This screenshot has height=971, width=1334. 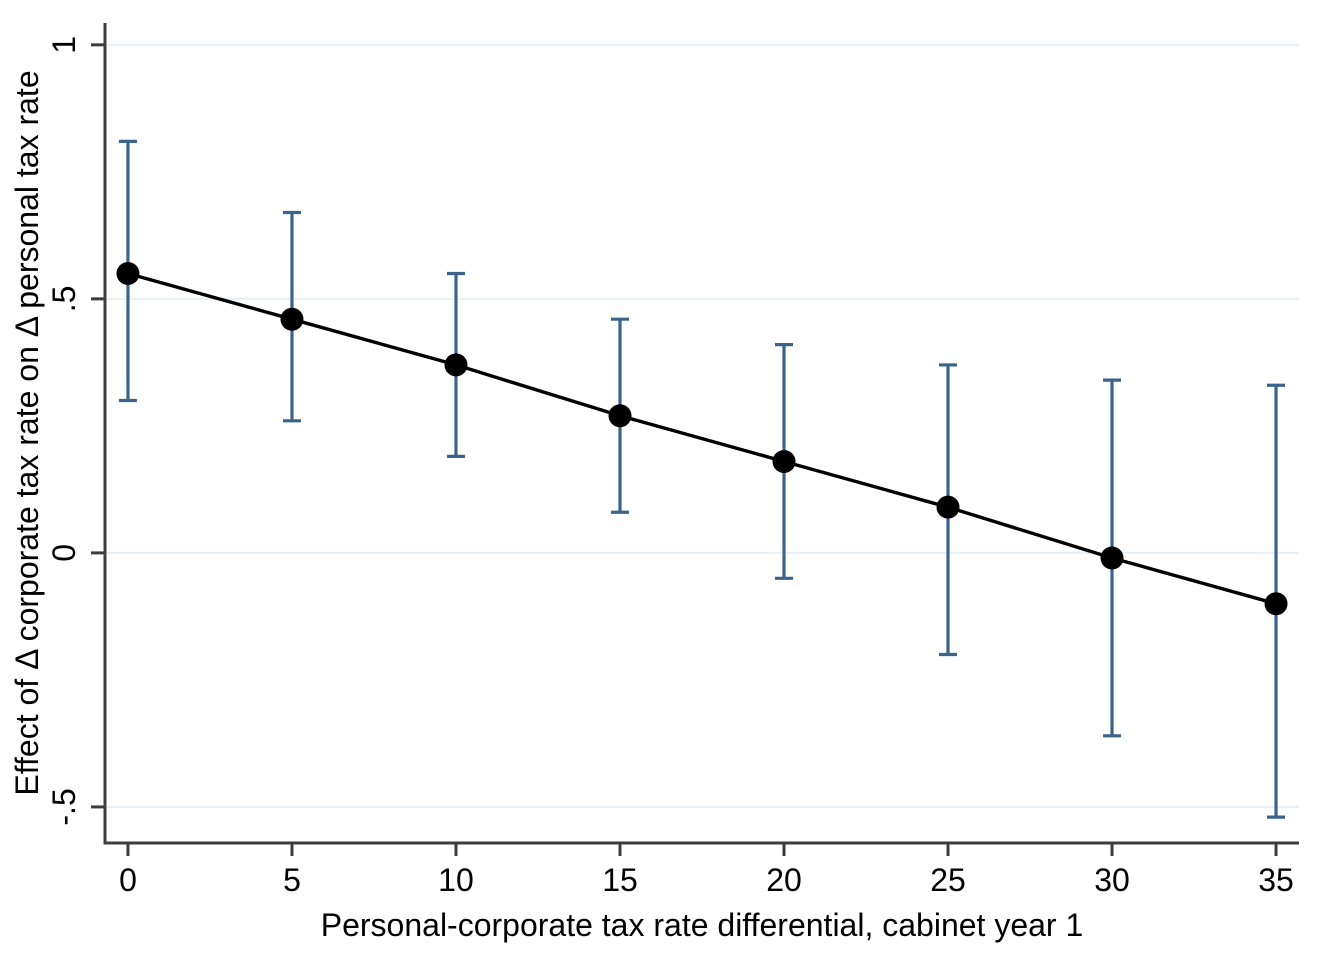 I want to click on y-tick-label: -.5, so click(x=64, y=806).